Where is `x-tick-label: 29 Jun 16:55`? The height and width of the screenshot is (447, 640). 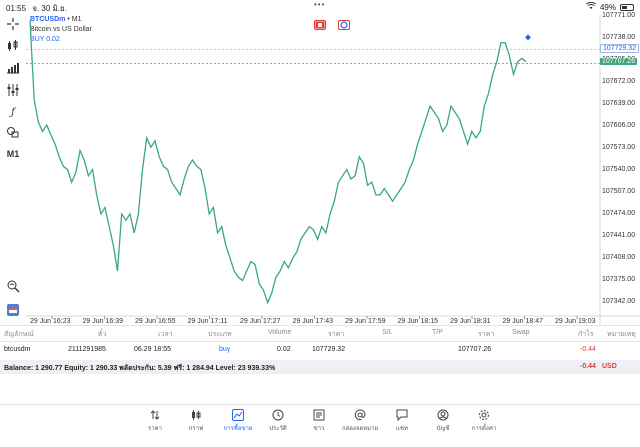
x-tick-label: 29 Jun 16:55 is located at coordinates (155, 321).